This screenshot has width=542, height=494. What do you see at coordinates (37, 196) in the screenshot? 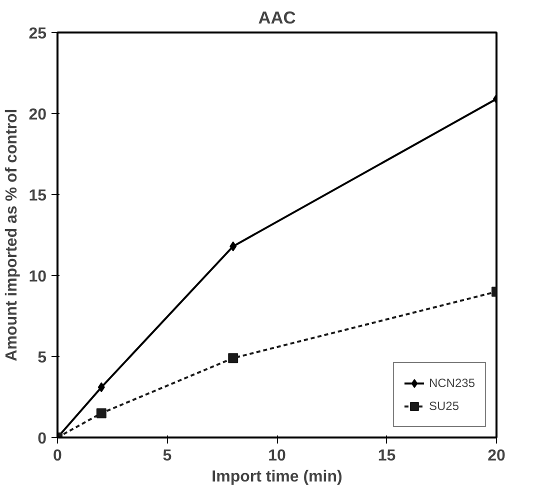
I see `y-tick-label: 15` at bounding box center [37, 196].